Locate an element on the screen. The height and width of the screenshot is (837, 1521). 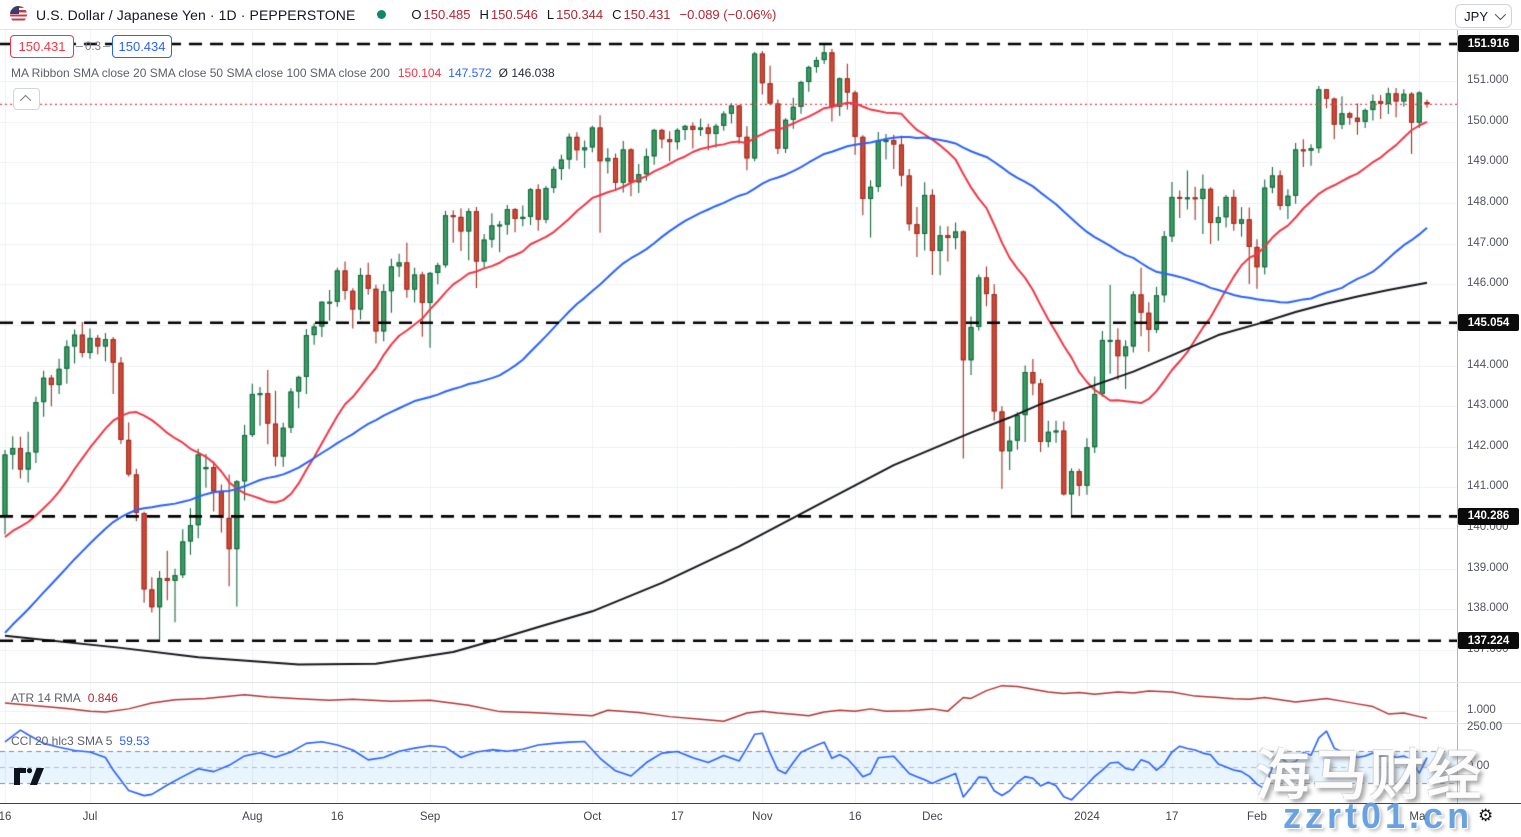
spread-value: 0.3 is located at coordinates (93, 46).